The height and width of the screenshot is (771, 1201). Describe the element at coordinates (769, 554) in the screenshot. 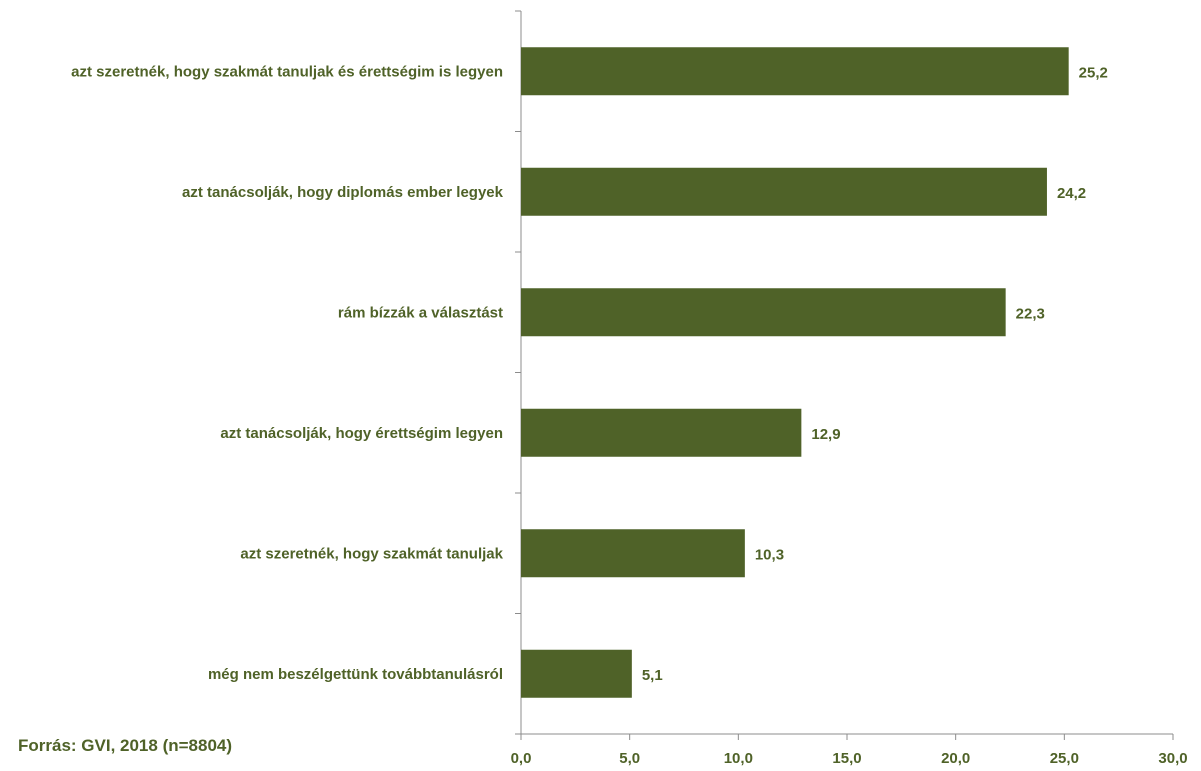

I see `value-label: 10,3` at that location.